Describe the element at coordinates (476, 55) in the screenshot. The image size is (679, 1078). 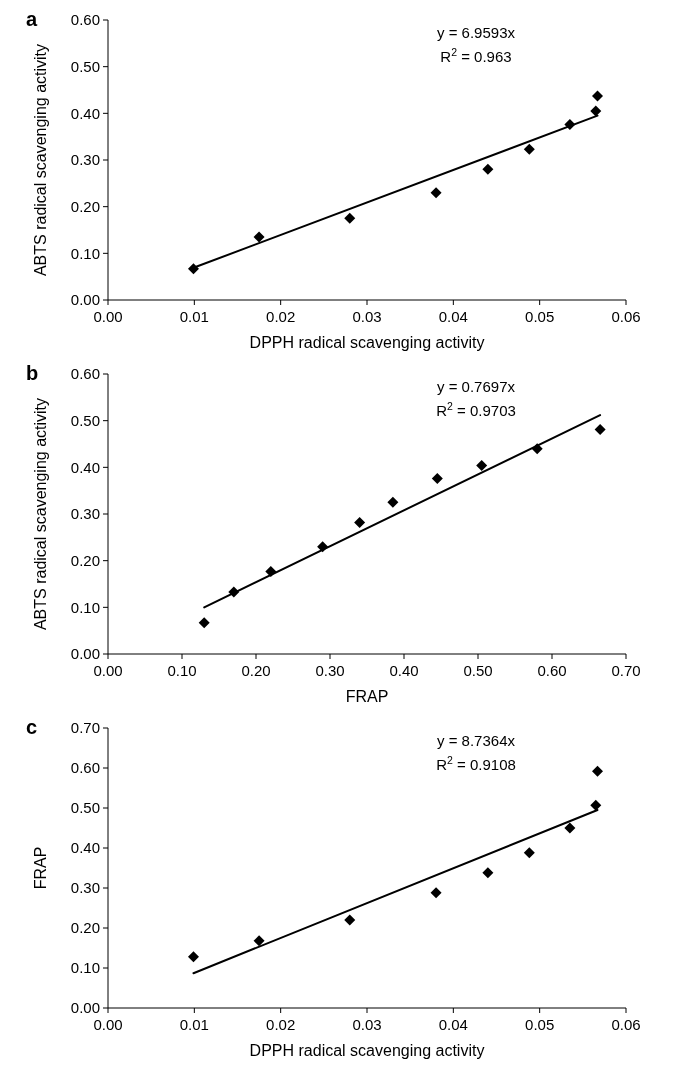
I see `annotation: R$^{2}$ = 0.963` at that location.